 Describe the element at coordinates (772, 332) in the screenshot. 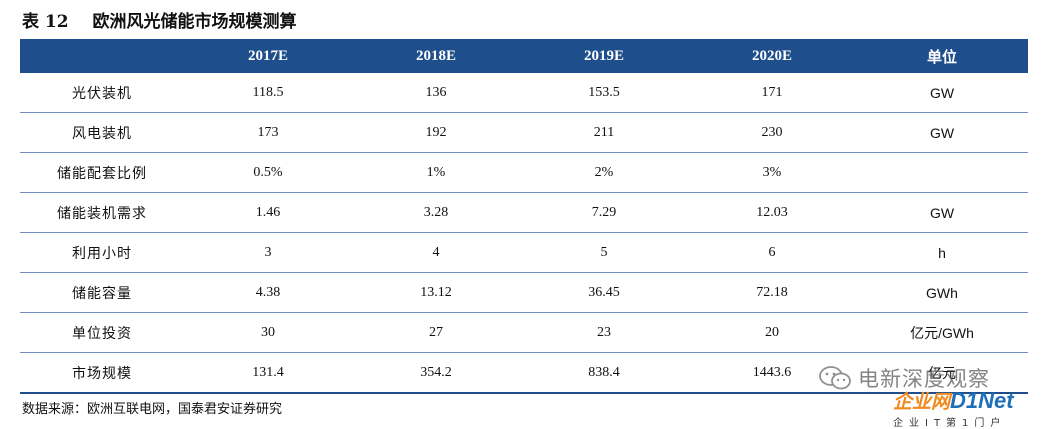

I see `table-cell: 20` at that location.